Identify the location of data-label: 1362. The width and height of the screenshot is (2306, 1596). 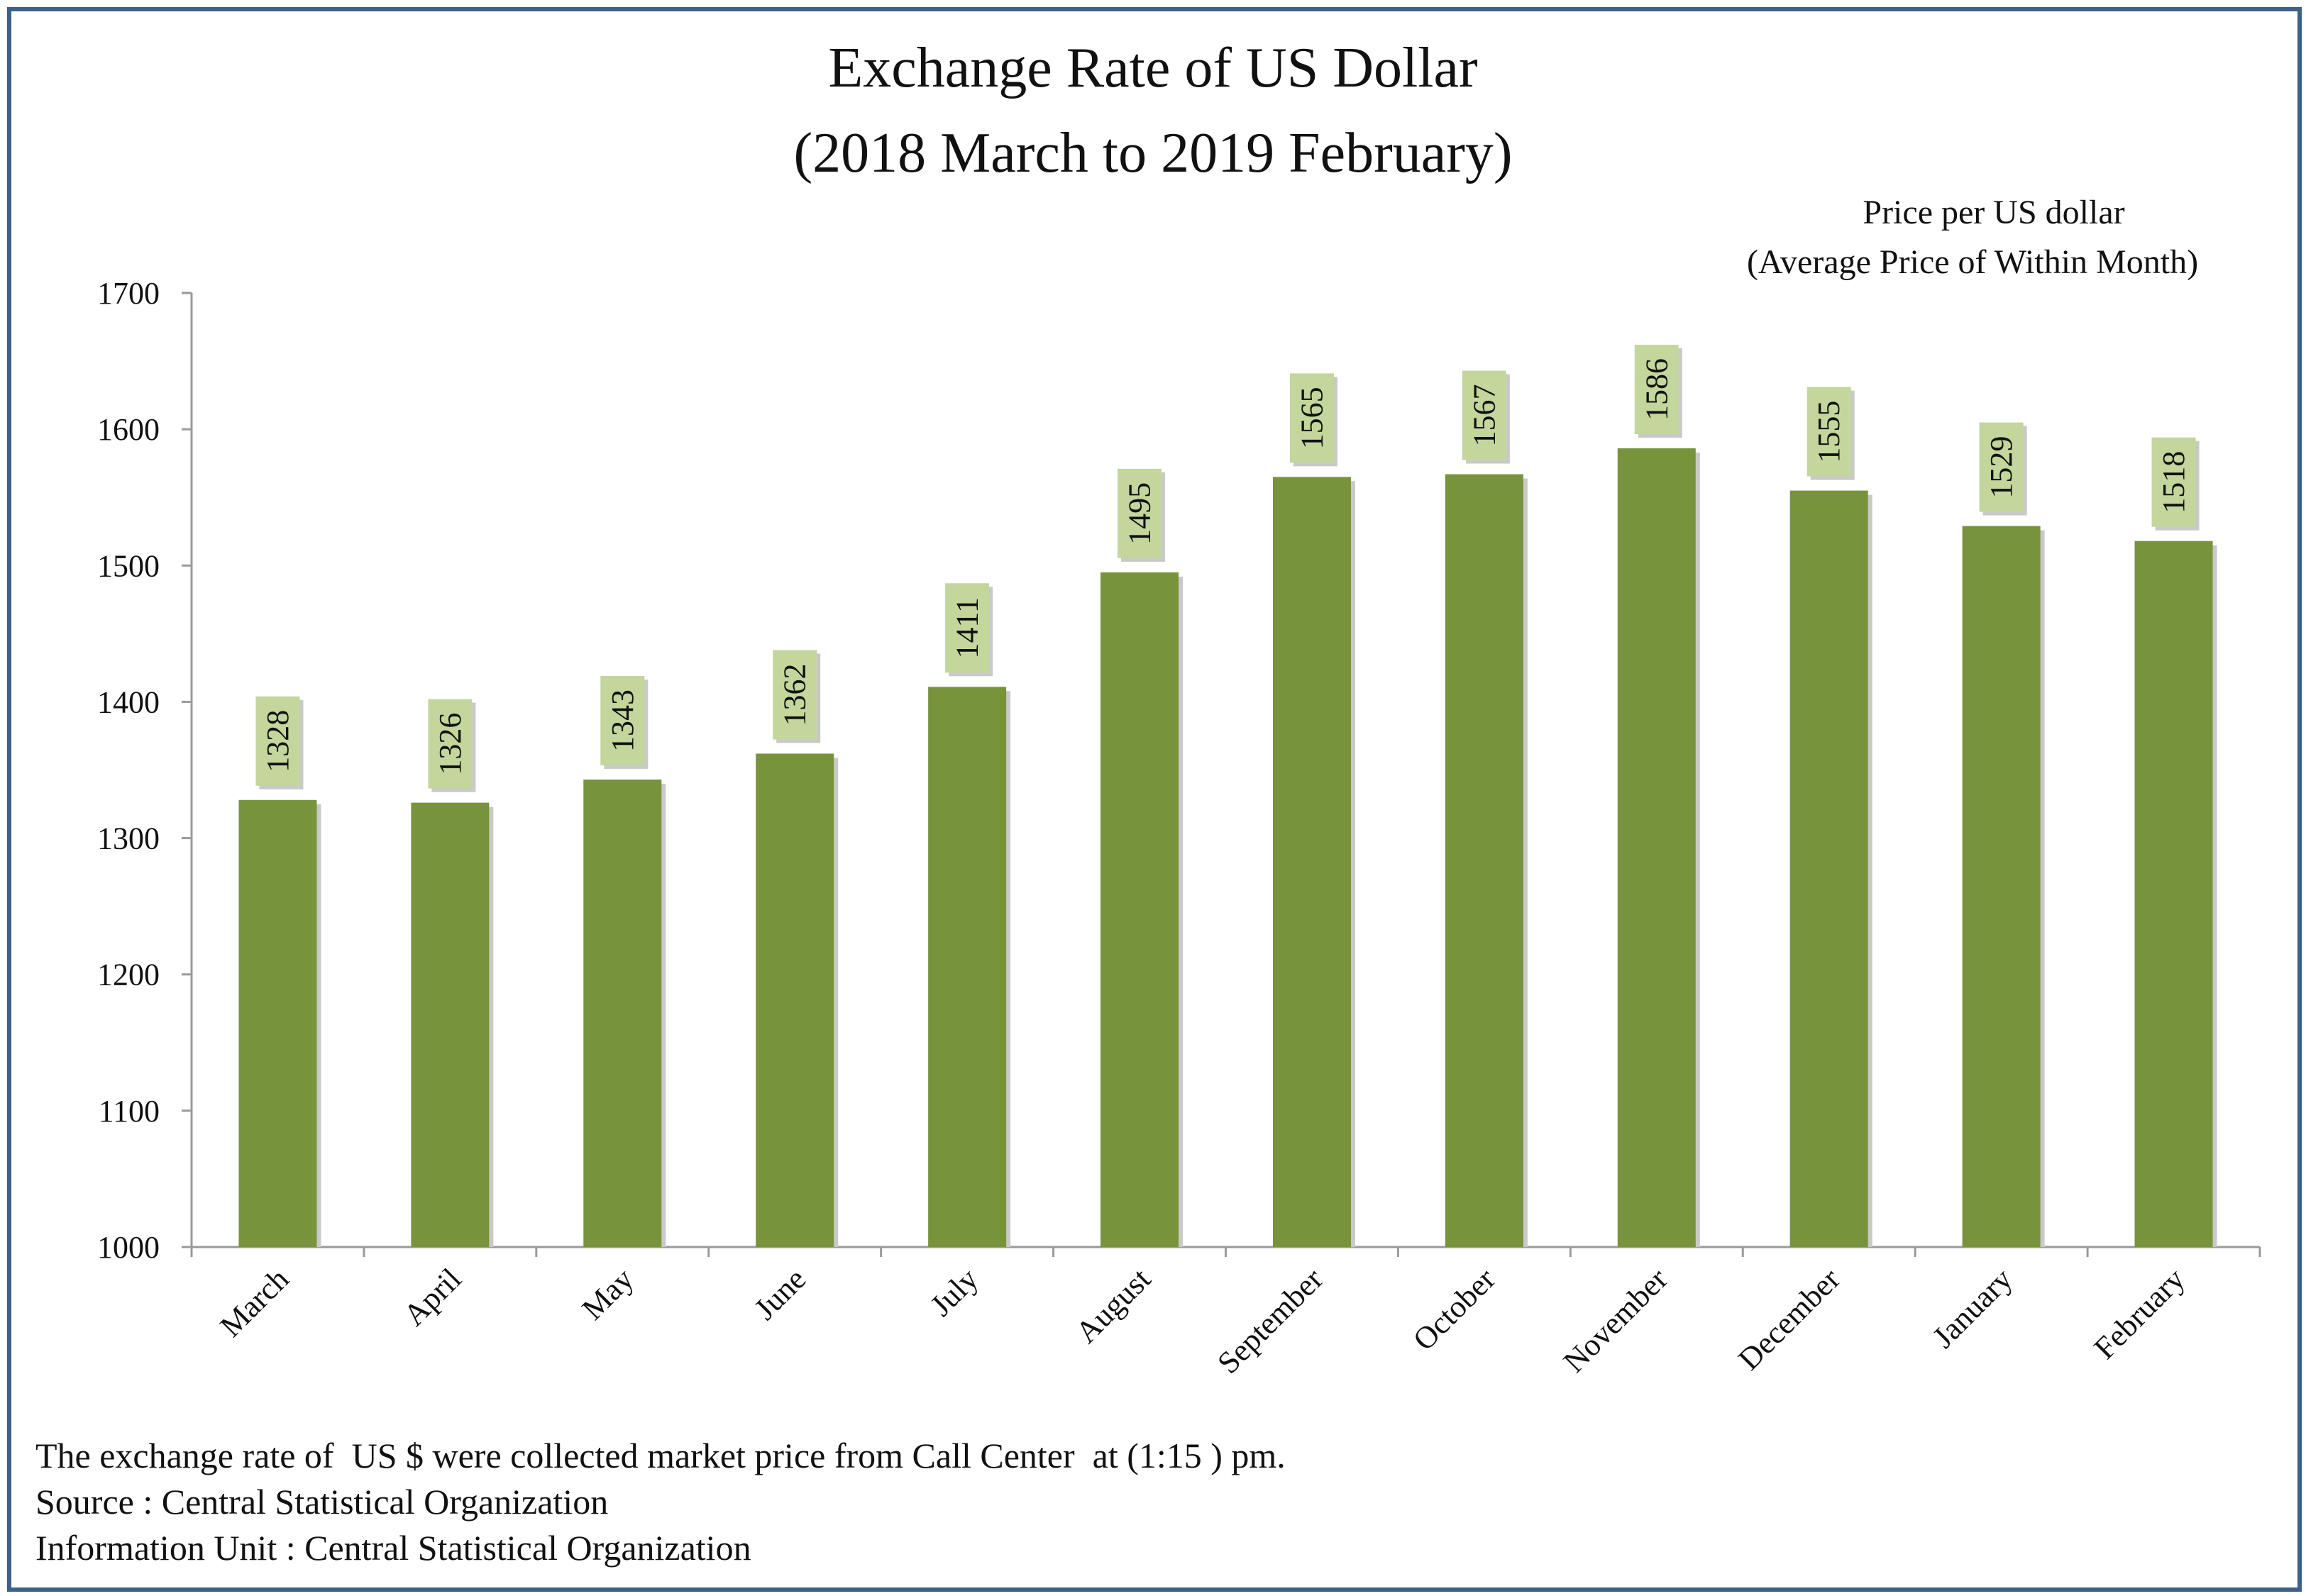
(795, 694).